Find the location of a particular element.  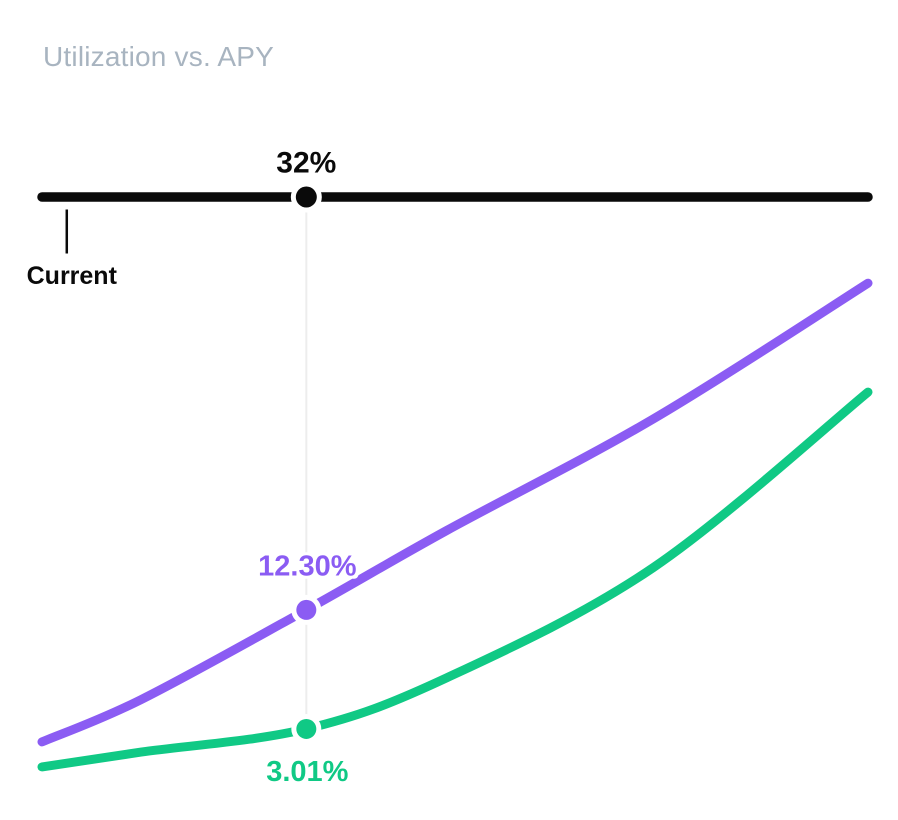

green-marker-dot is located at coordinates (306, 728).